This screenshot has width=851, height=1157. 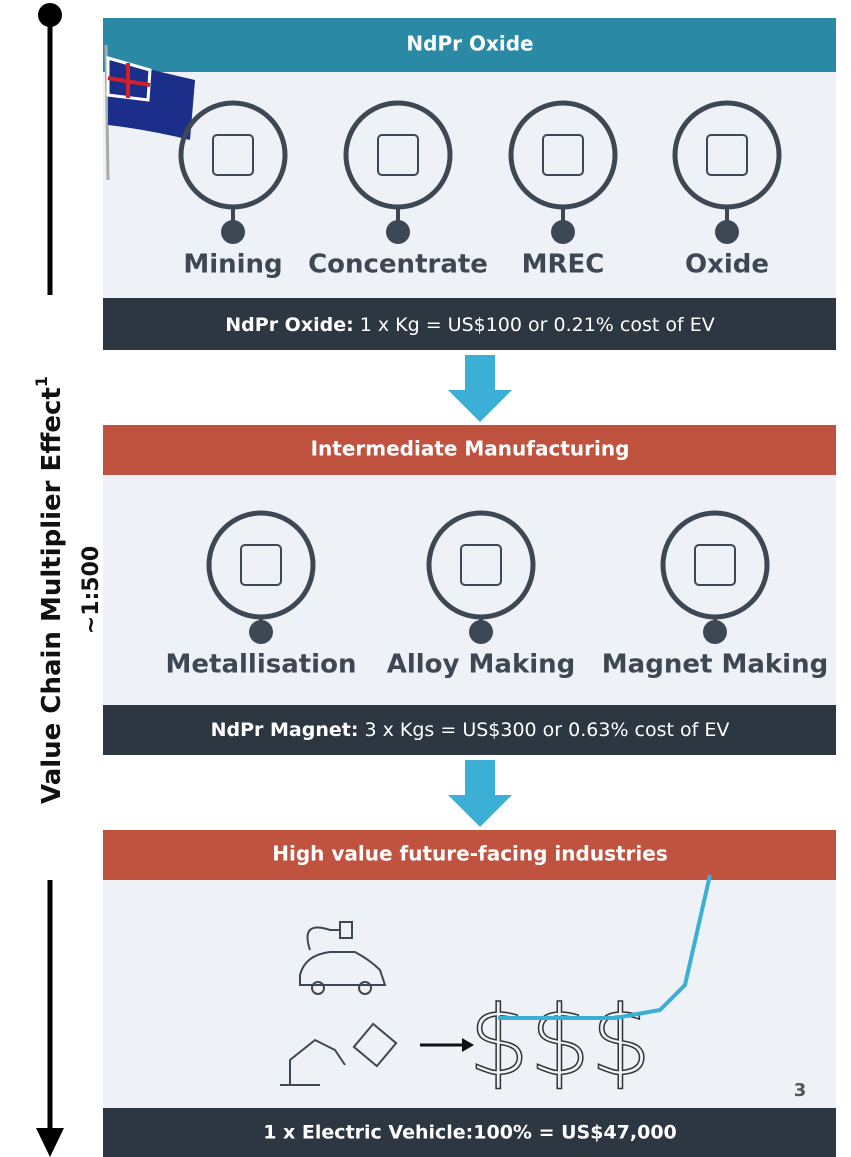 I want to click on step-label: Mining, so click(x=232, y=265).